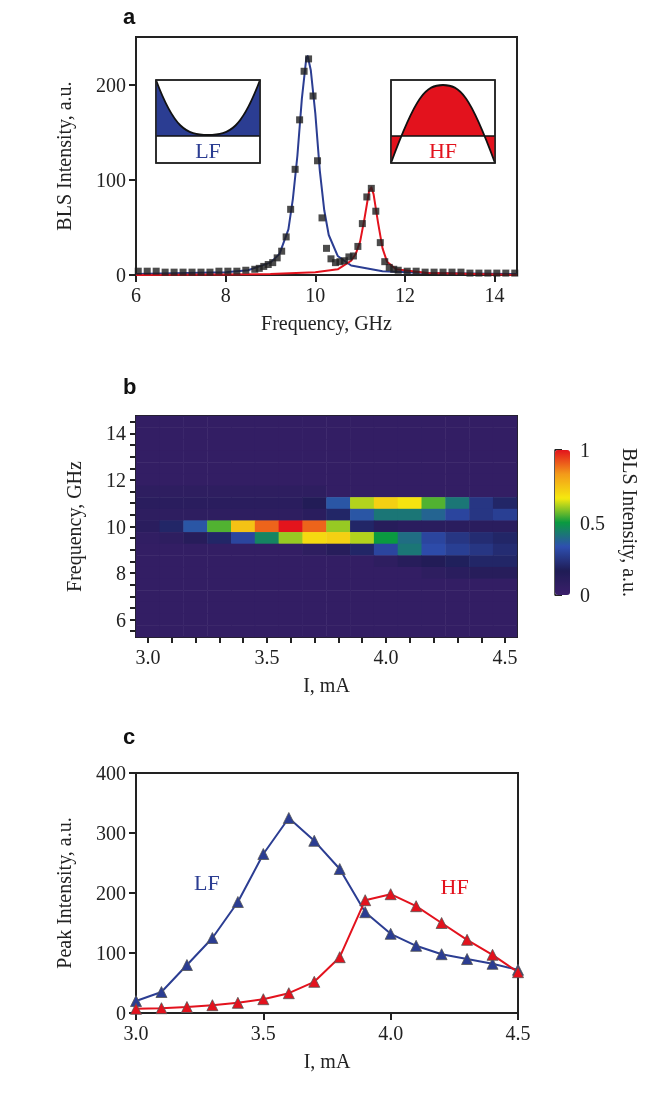 Image resolution: width=653 pixels, height=1115 pixels. Describe the element at coordinates (585, 595) in the screenshot. I see `color-bar-label: 0` at that location.